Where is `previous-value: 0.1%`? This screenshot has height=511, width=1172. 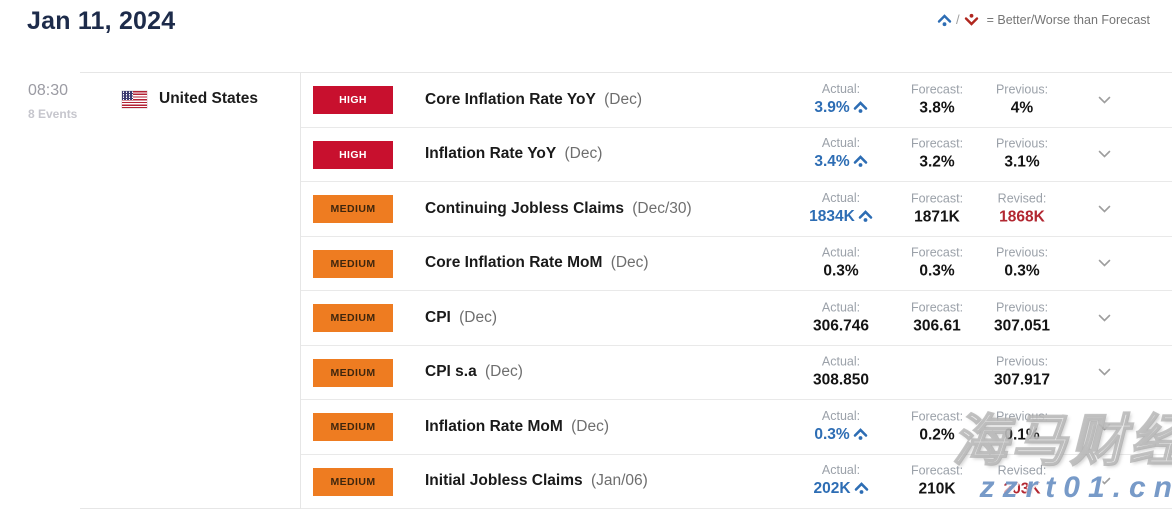 previous-value: 0.1% is located at coordinates (1022, 435).